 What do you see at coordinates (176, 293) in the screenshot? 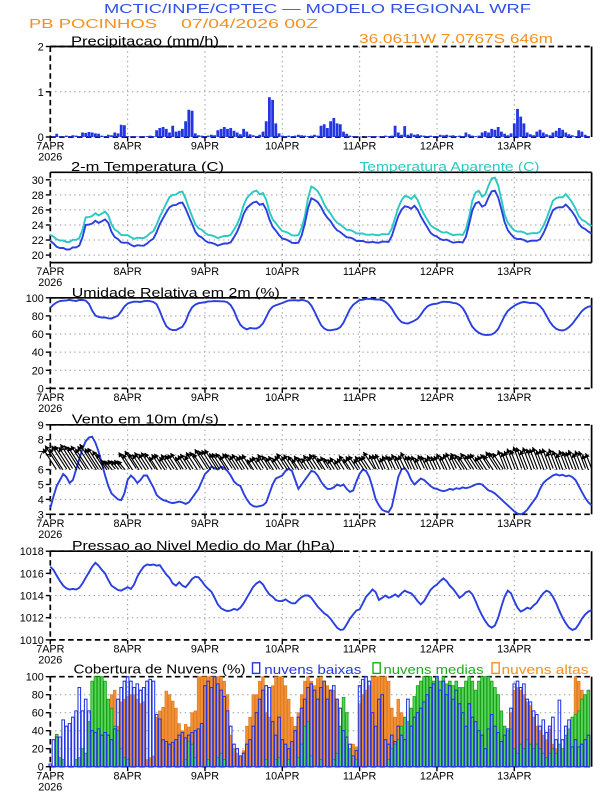
I see `svg-text: Umidade Relativa em 2m (%)` at bounding box center [176, 293].